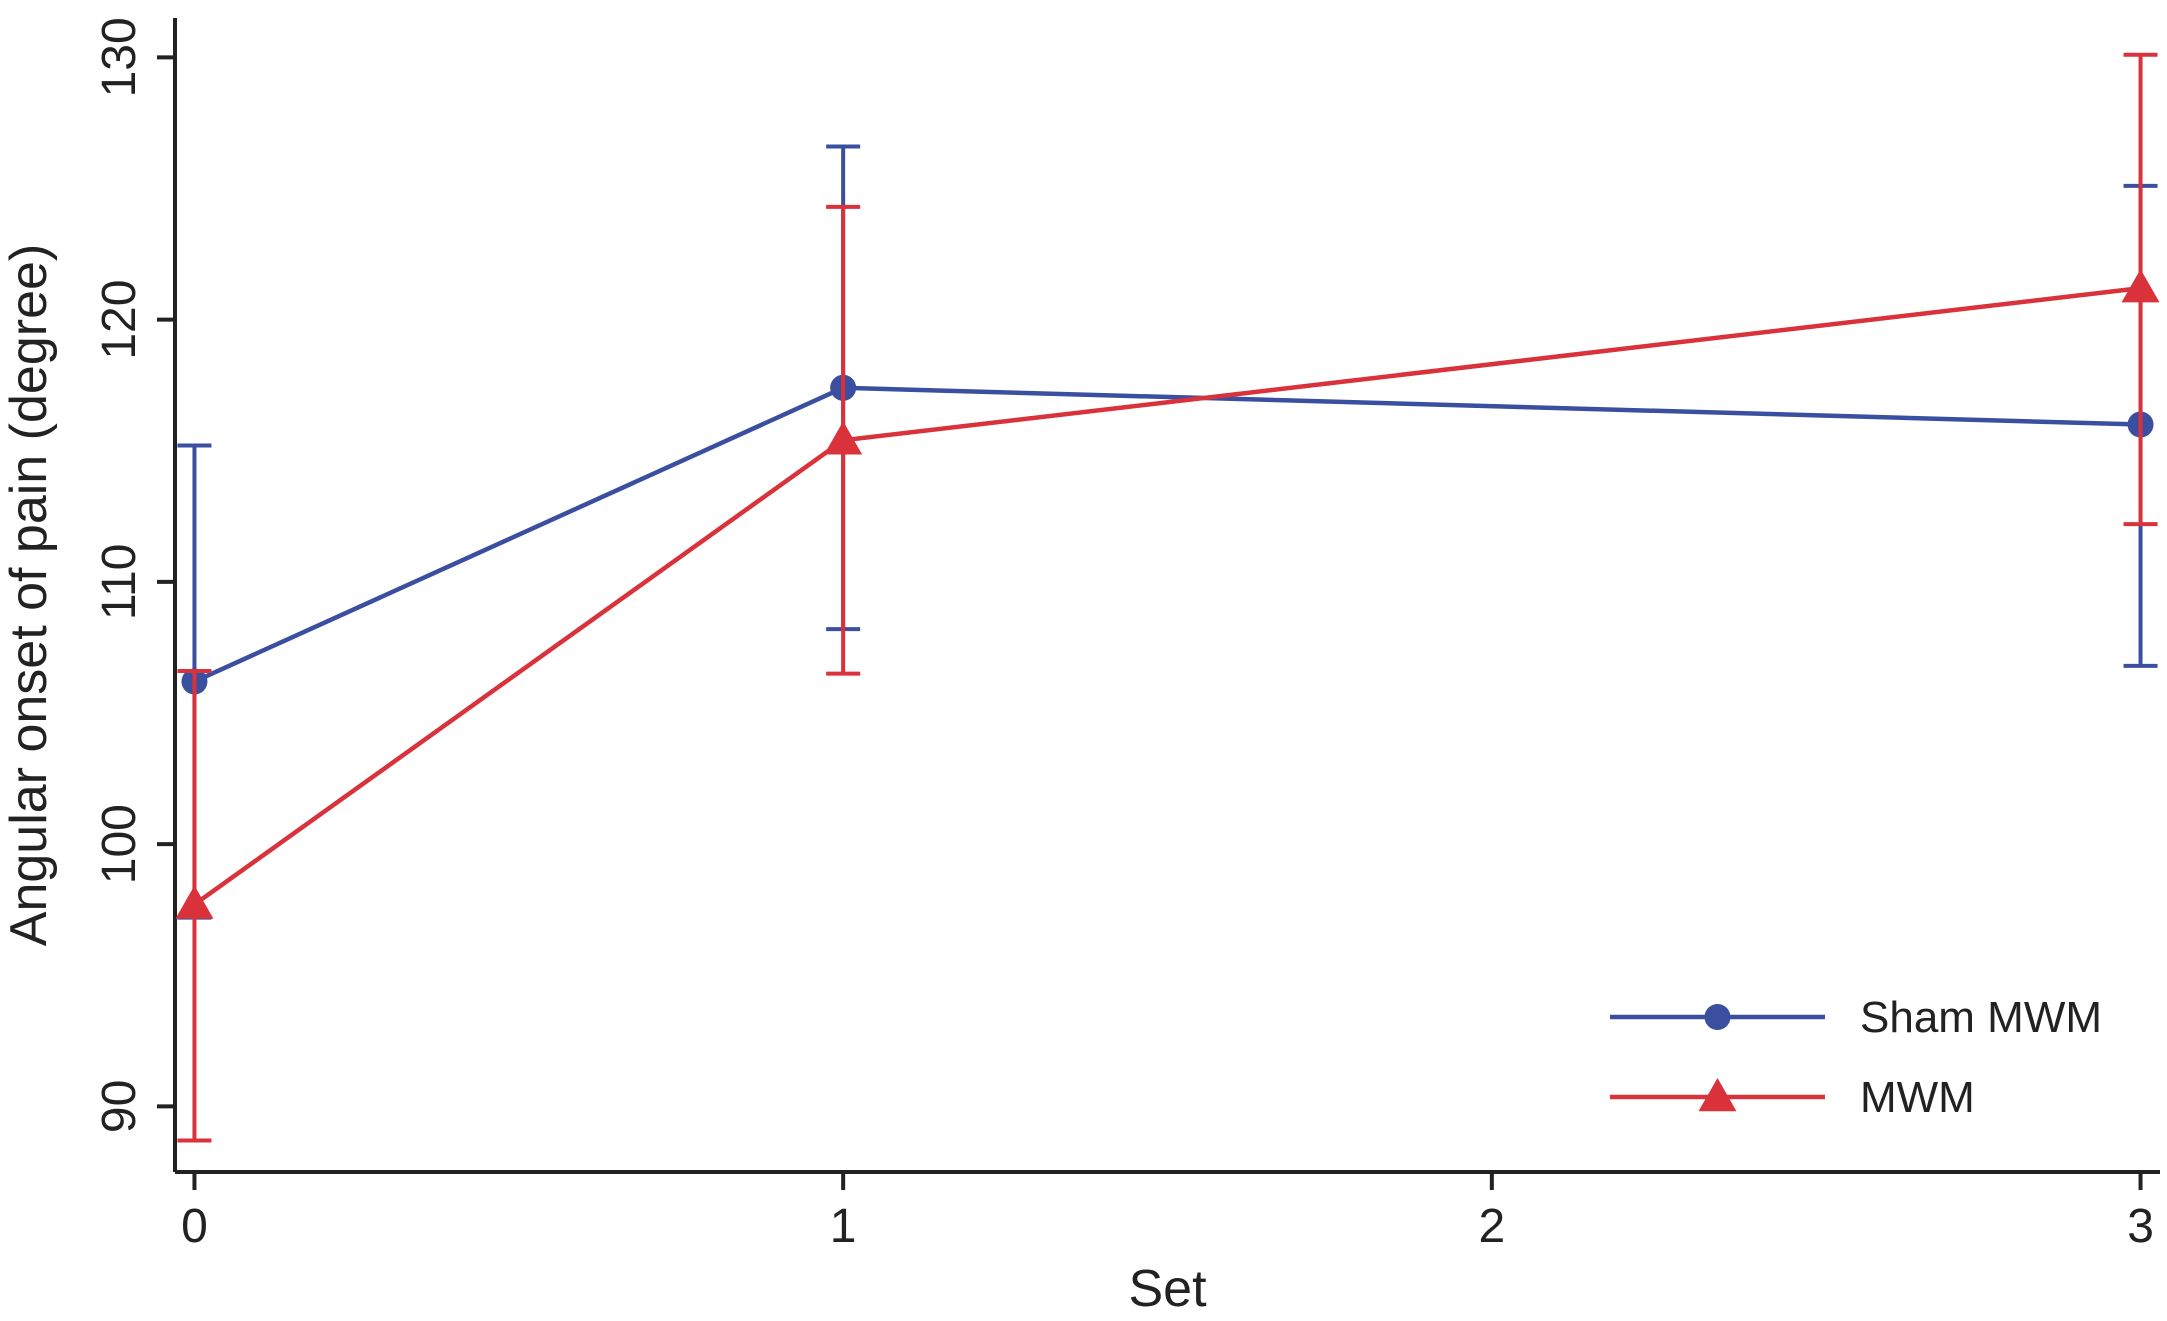 This screenshot has height=1321, width=2167. Describe the element at coordinates (1717, 1017) in the screenshot. I see `circle-marker-icon` at that location.